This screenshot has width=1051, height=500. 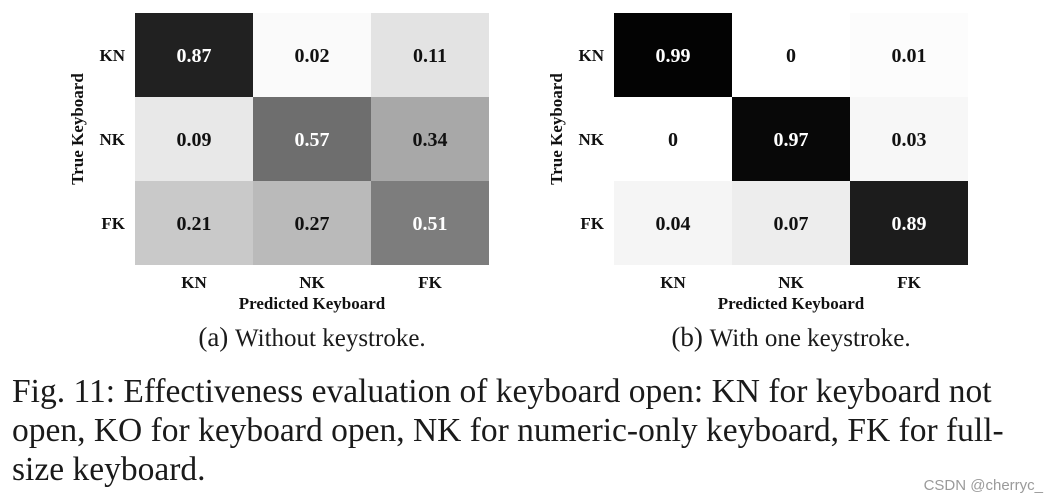 I want to click on cell-value-label: 0.01, so click(x=909, y=56).